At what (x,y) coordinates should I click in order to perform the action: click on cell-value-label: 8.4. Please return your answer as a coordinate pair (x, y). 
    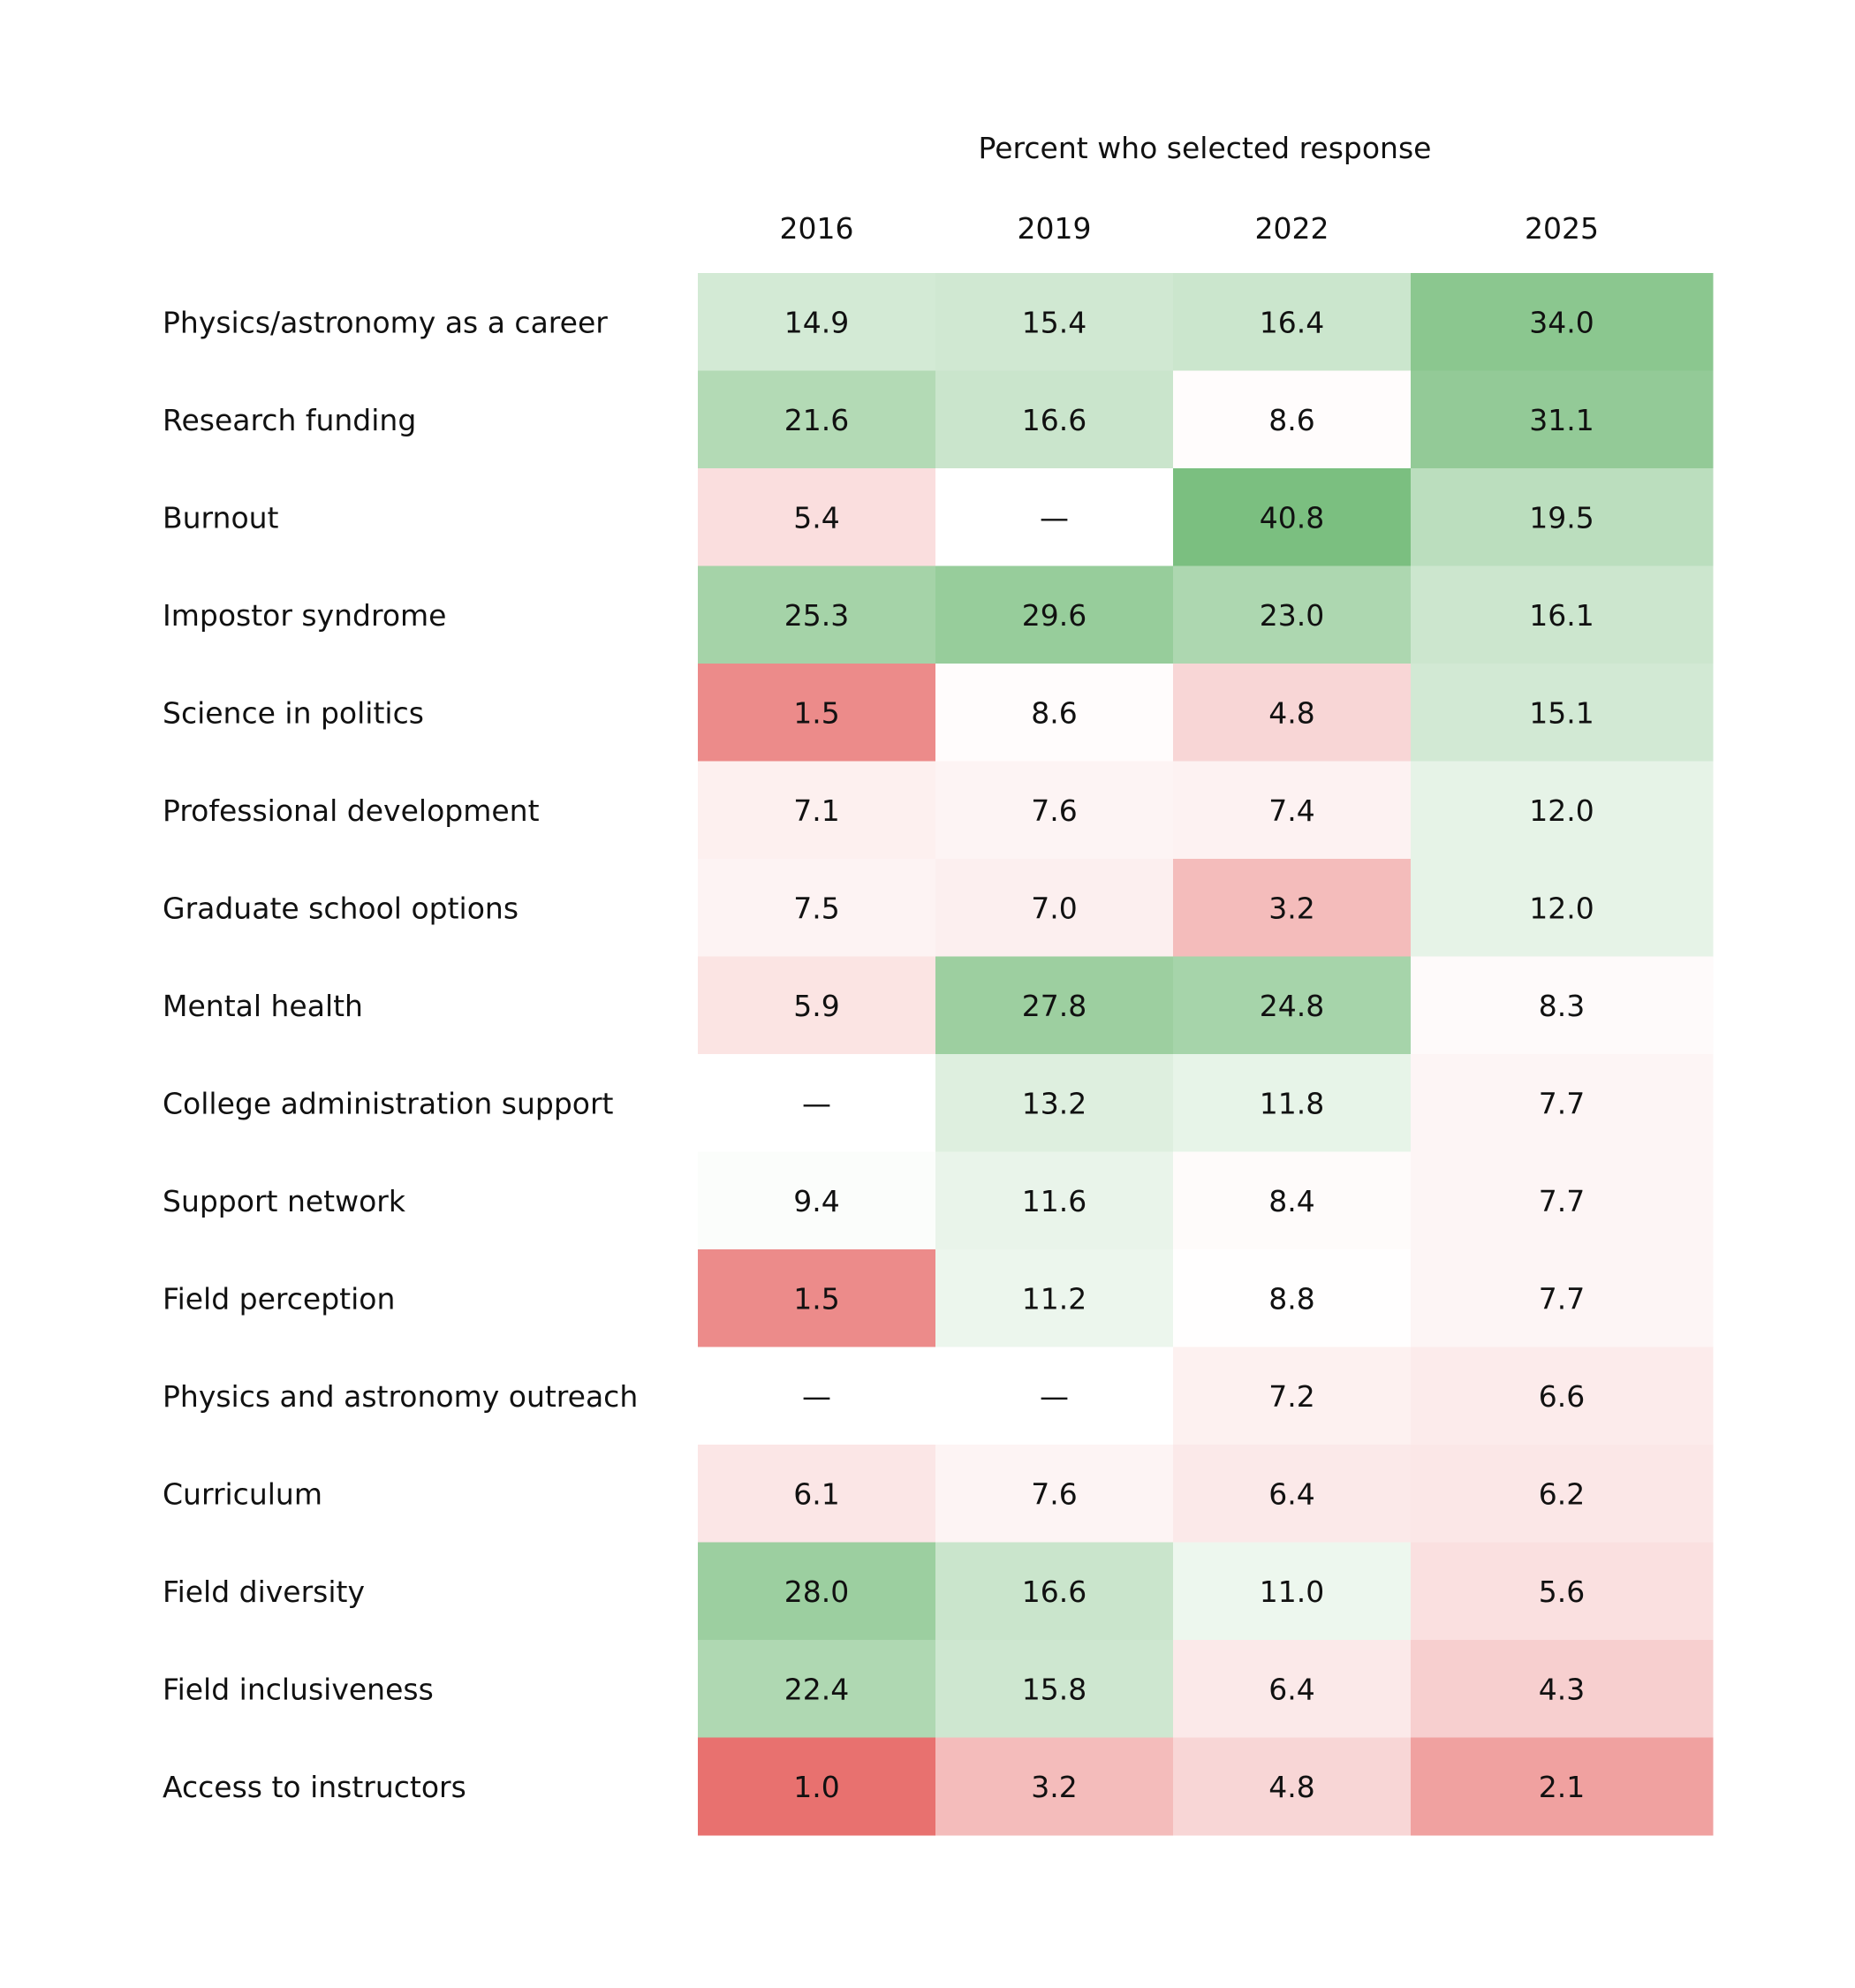
    Looking at the image, I should click on (1291, 1201).